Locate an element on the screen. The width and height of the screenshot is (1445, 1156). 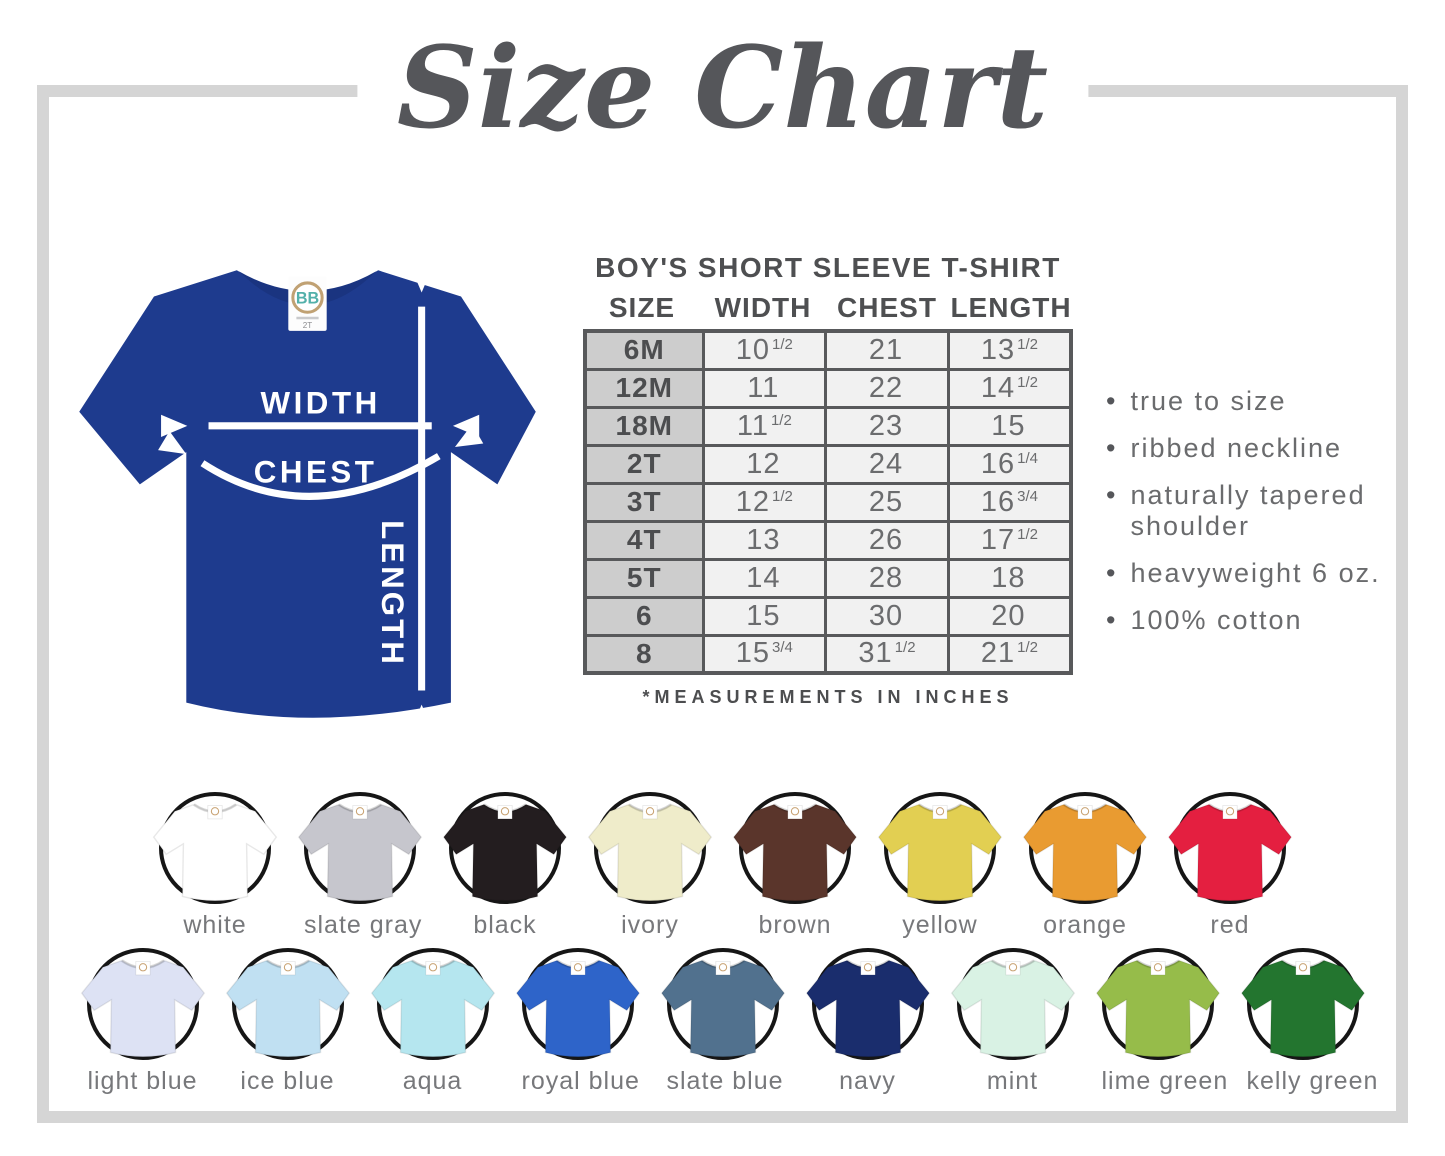
feature-item: • ribbed neckline is located at coordinates (1224, 448).